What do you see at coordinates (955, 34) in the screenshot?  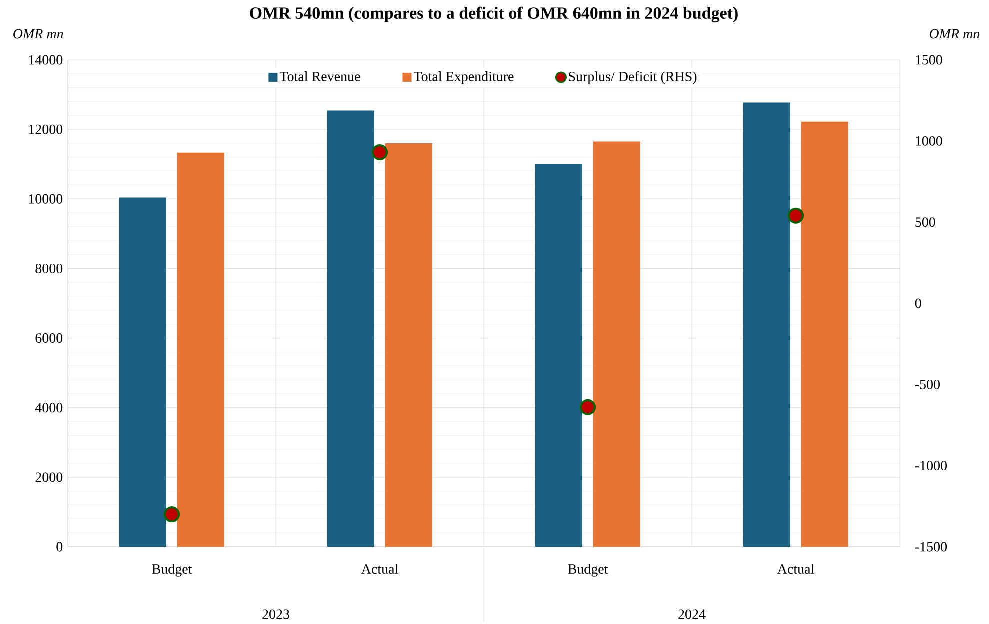 I see `y2-axis-title: OMR mn` at bounding box center [955, 34].